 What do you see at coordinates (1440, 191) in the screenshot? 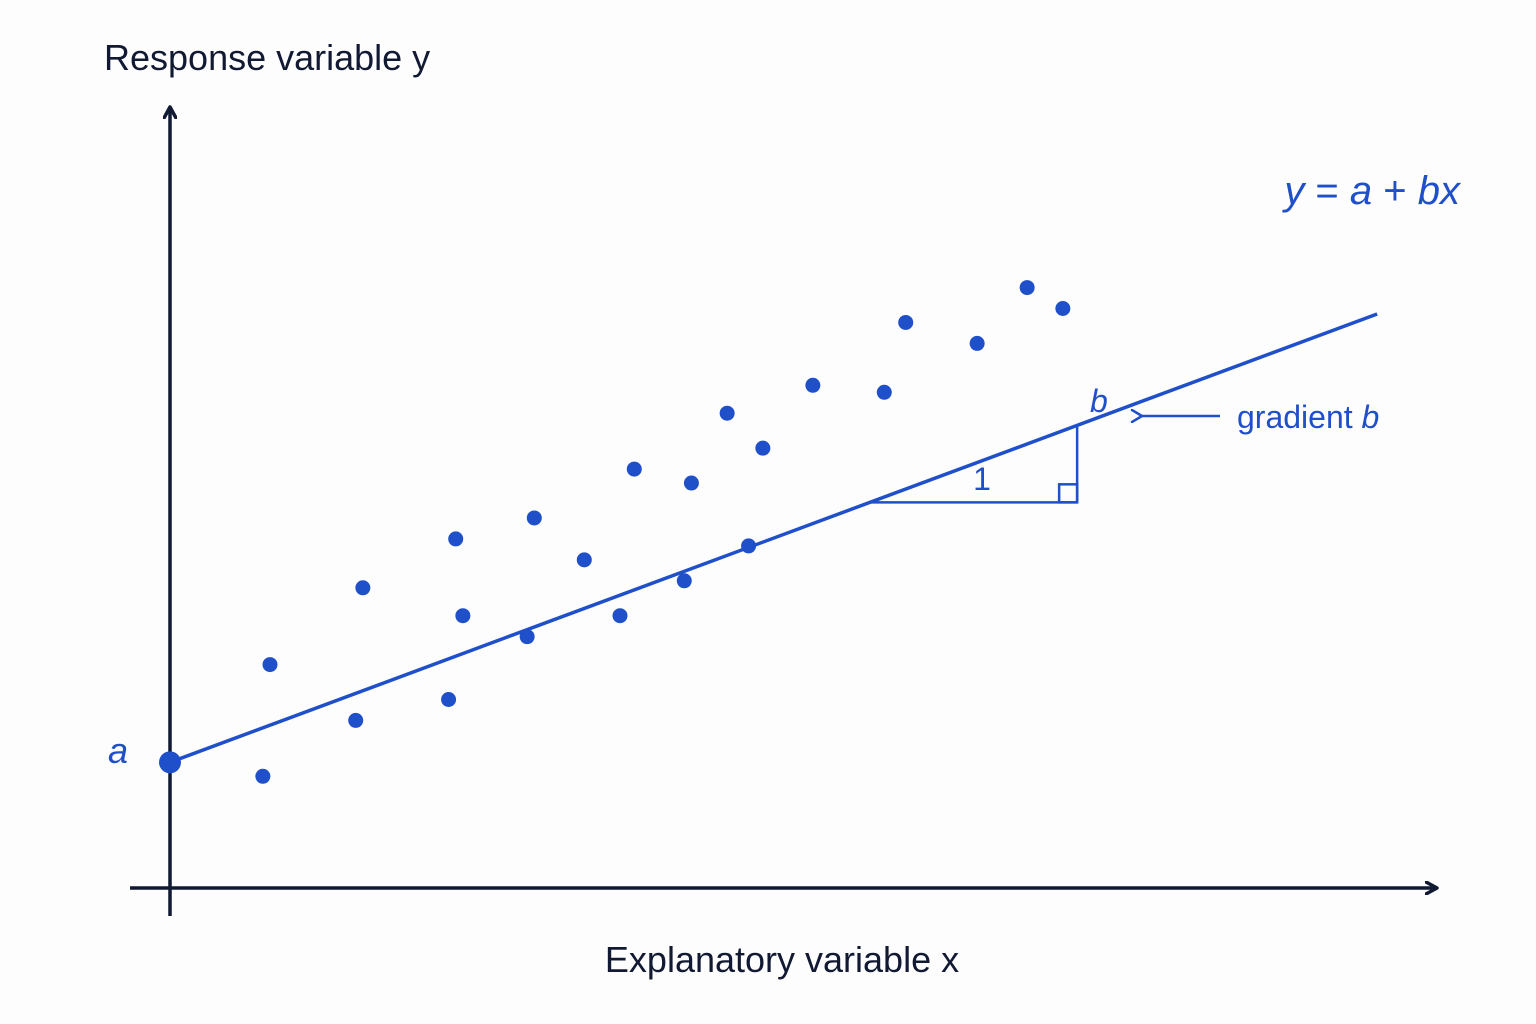
I see `equation-bx: bx` at bounding box center [1440, 191].